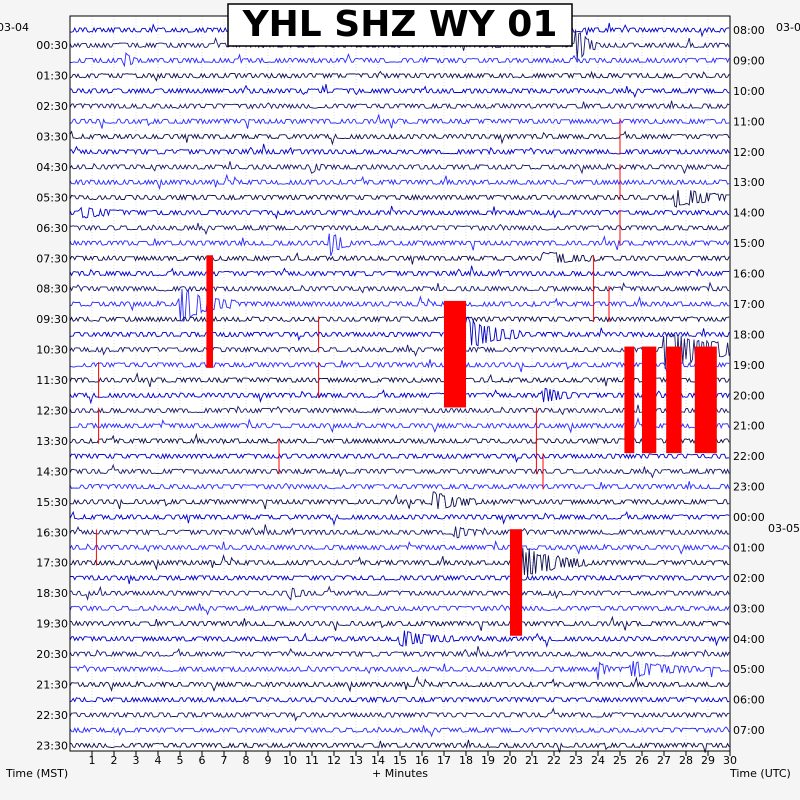  Describe the element at coordinates (749, 365) in the screenshot. I see `right-time-label: 19:00` at that location.